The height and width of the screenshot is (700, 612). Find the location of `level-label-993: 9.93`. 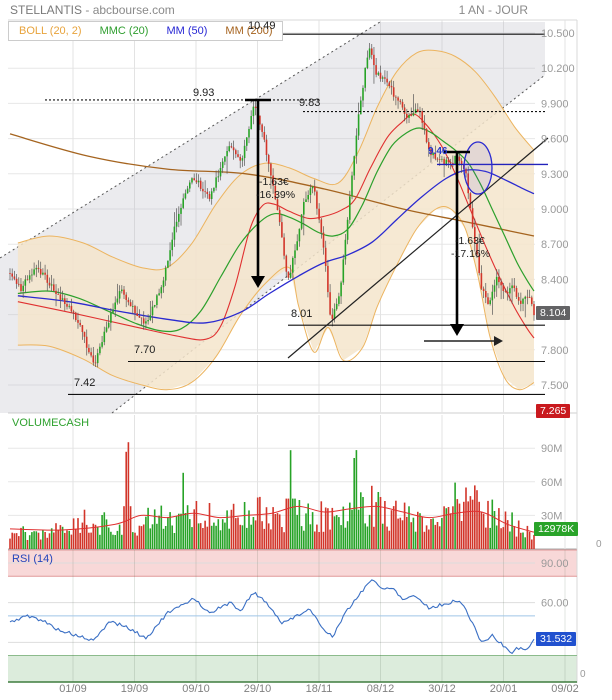

level-label-993: 9.93 is located at coordinates (204, 93).